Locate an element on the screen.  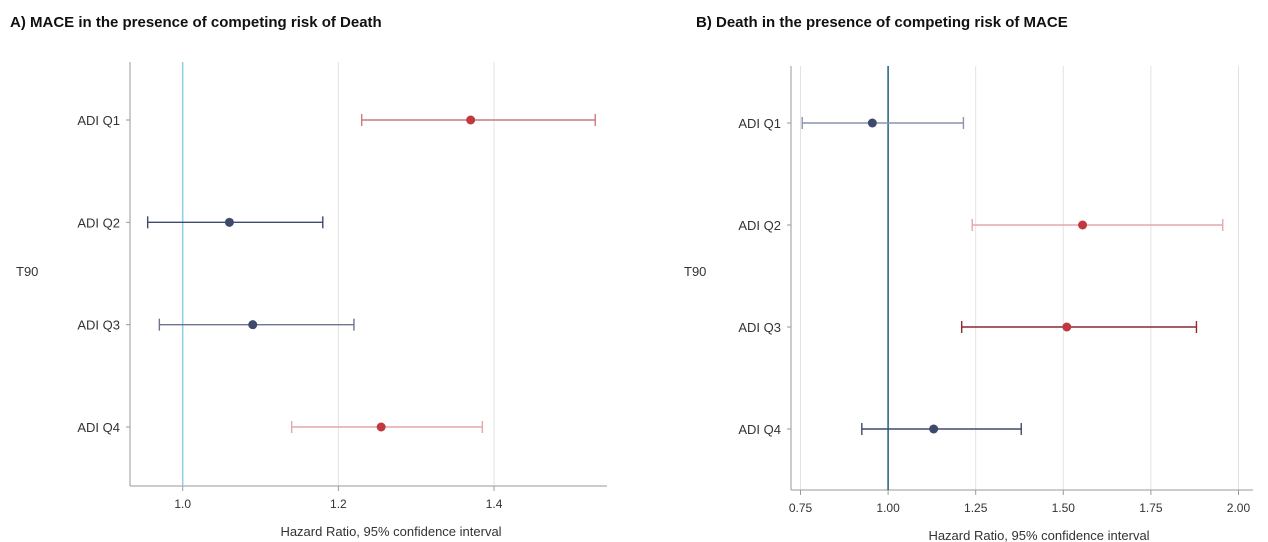
x-tick-label: 1.2 is located at coordinates (338, 504).